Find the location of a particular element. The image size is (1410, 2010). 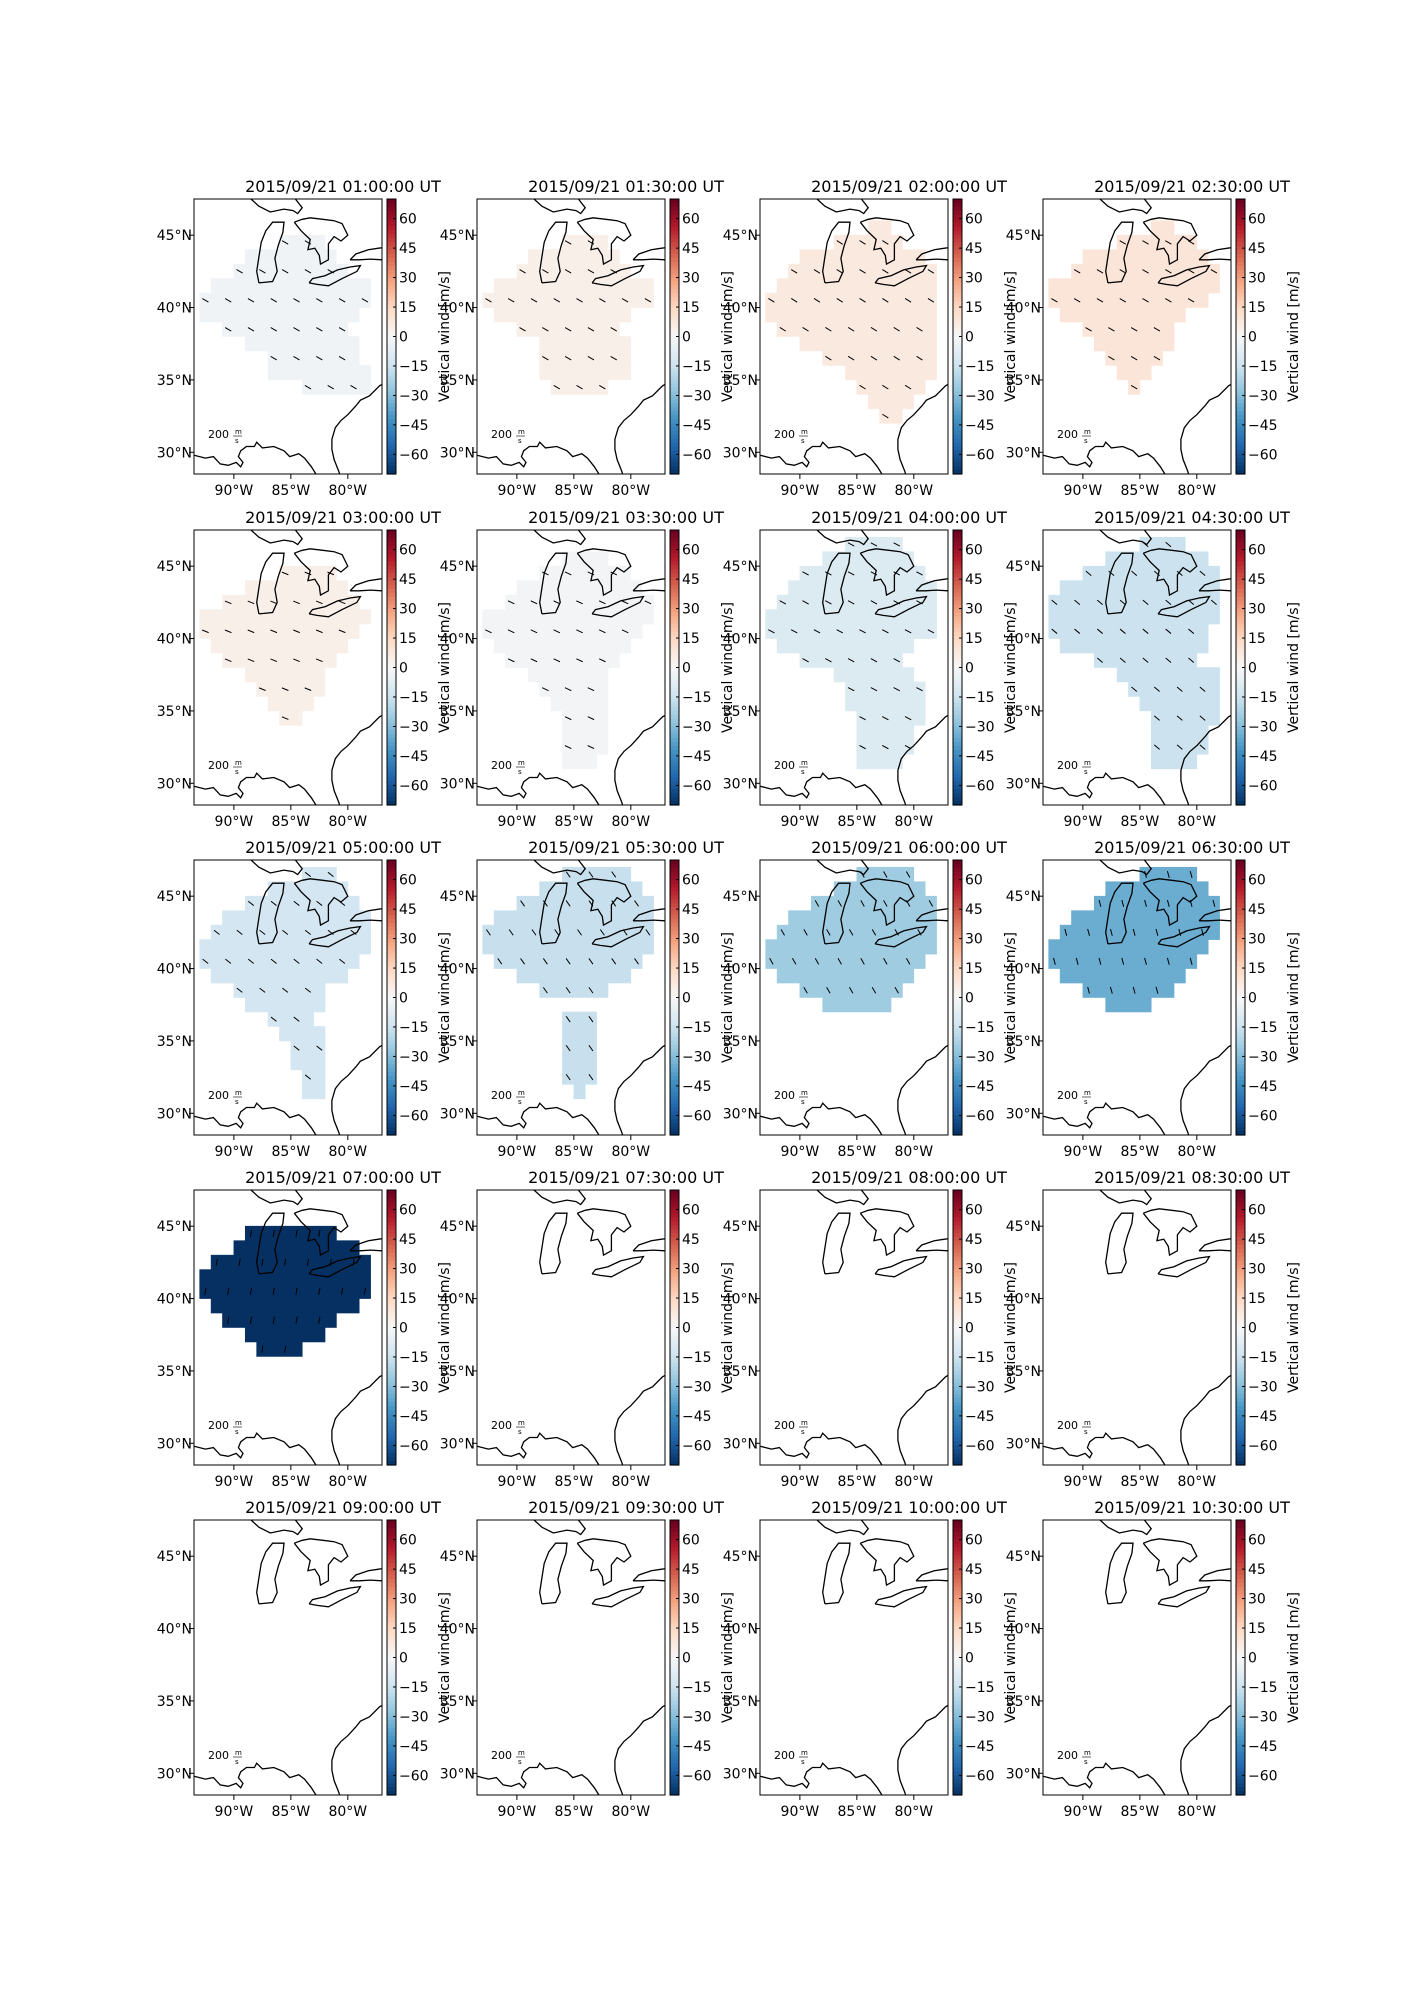

colorbar-tick-label: −30 is located at coordinates (980, 1057).